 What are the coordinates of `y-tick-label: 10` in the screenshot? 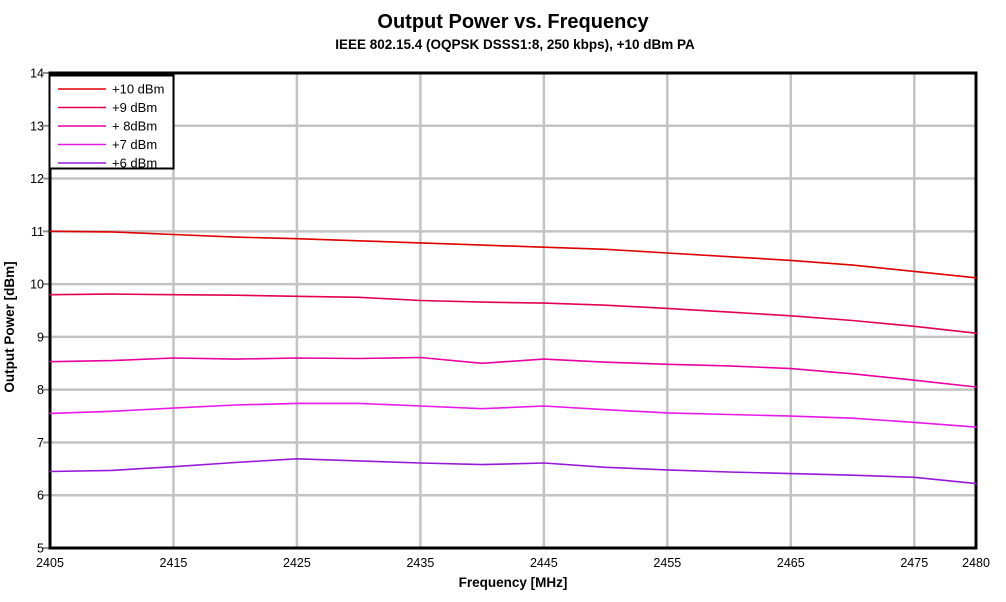 It's located at (37, 285).